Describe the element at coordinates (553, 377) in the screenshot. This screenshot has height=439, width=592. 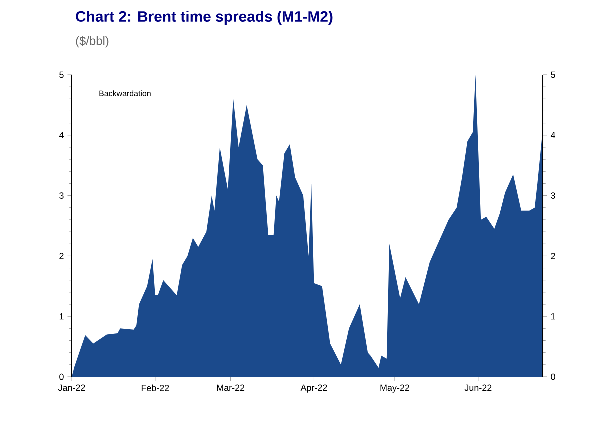
I see `y2-tick-label: 0` at that location.